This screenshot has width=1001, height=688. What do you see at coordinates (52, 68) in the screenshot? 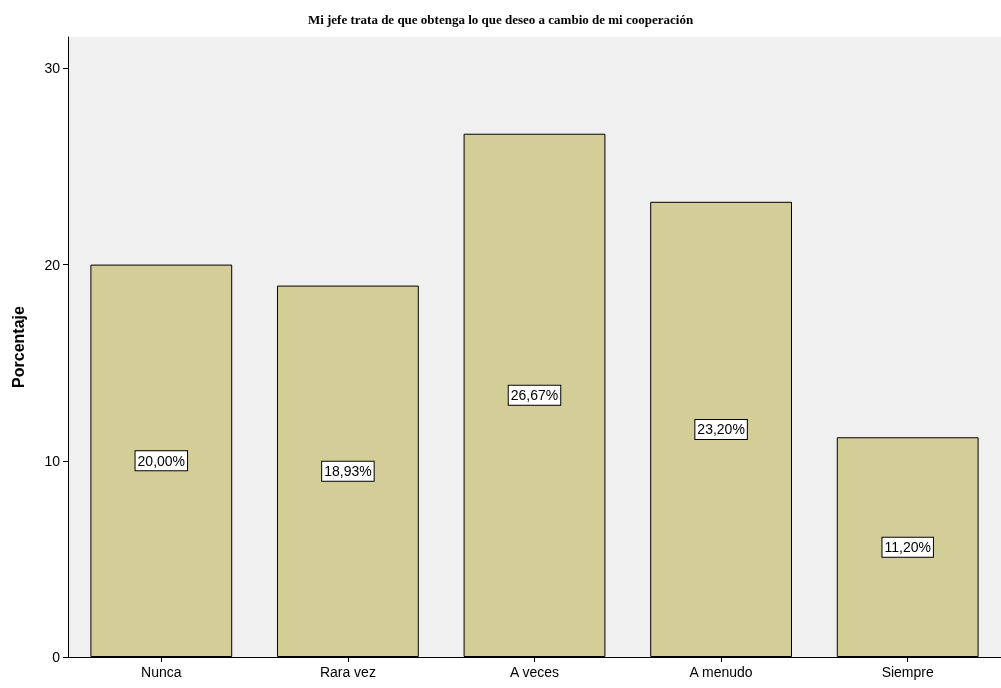
I see `y-tick-label: 30` at bounding box center [52, 68].